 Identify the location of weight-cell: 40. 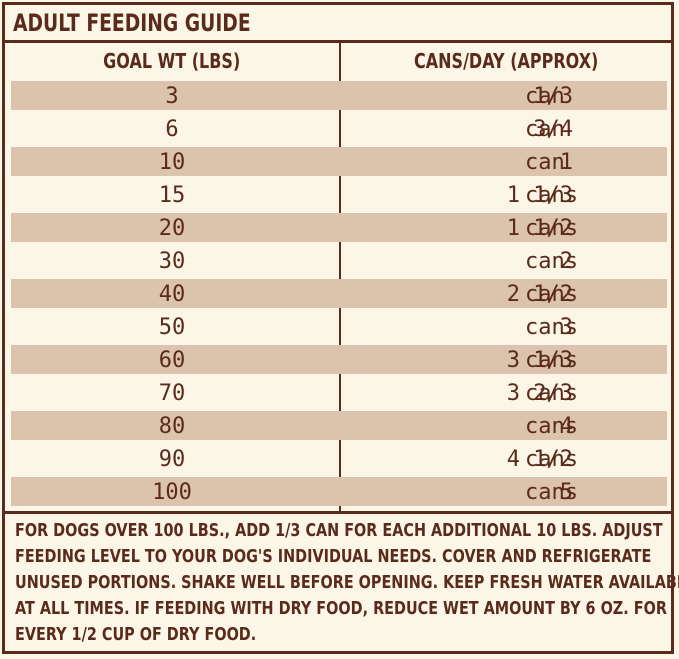
(172, 294).